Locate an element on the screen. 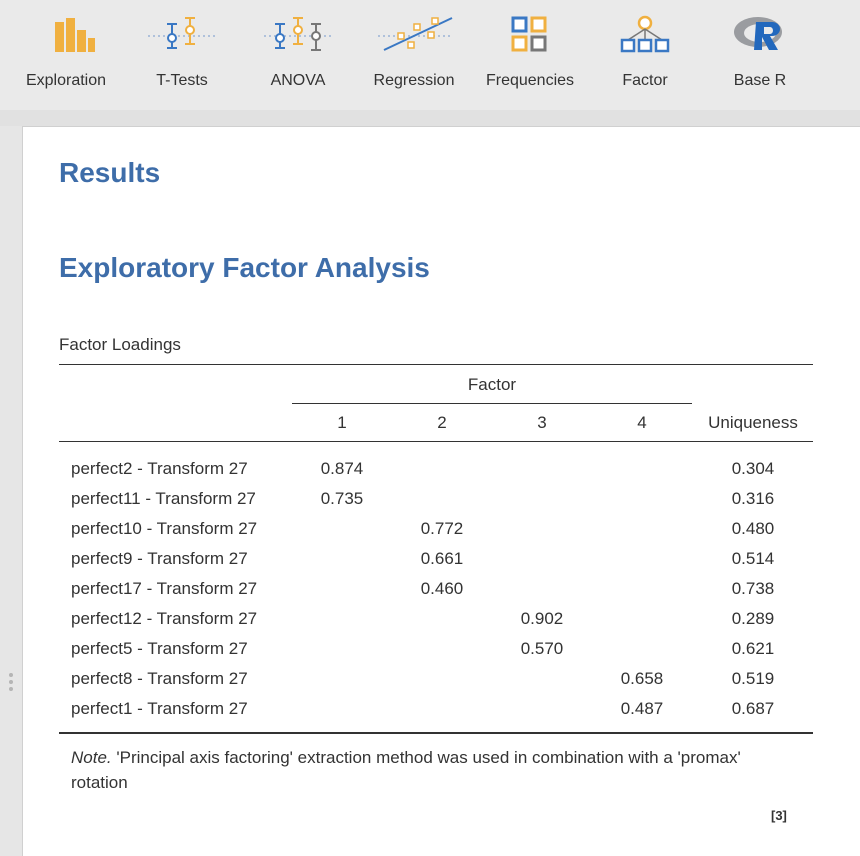 This screenshot has height=856, width=860. exploration-button: Exploration is located at coordinates (66, 54).